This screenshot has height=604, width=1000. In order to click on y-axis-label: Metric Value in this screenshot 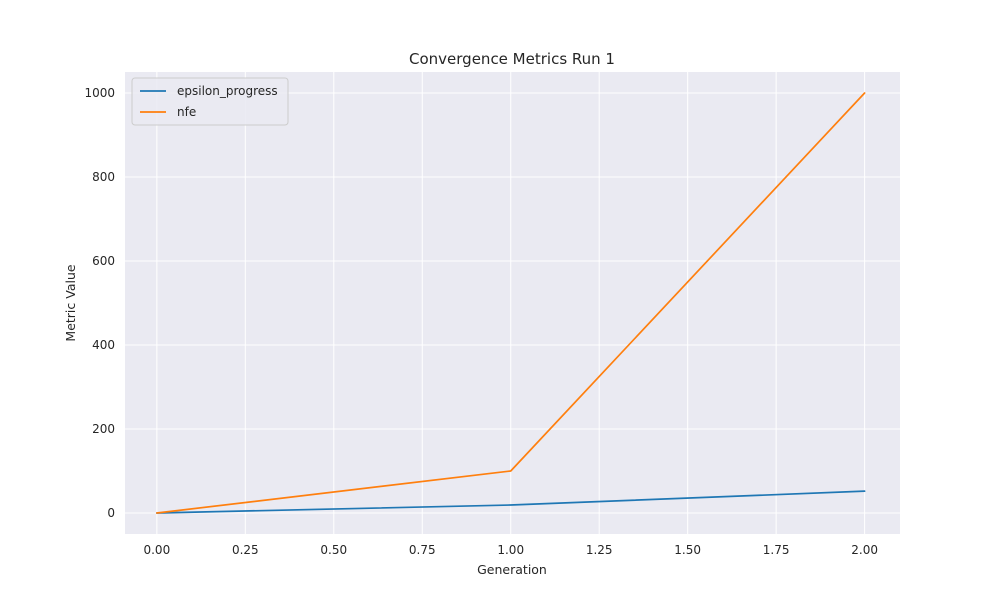, I will do `click(70, 302)`.